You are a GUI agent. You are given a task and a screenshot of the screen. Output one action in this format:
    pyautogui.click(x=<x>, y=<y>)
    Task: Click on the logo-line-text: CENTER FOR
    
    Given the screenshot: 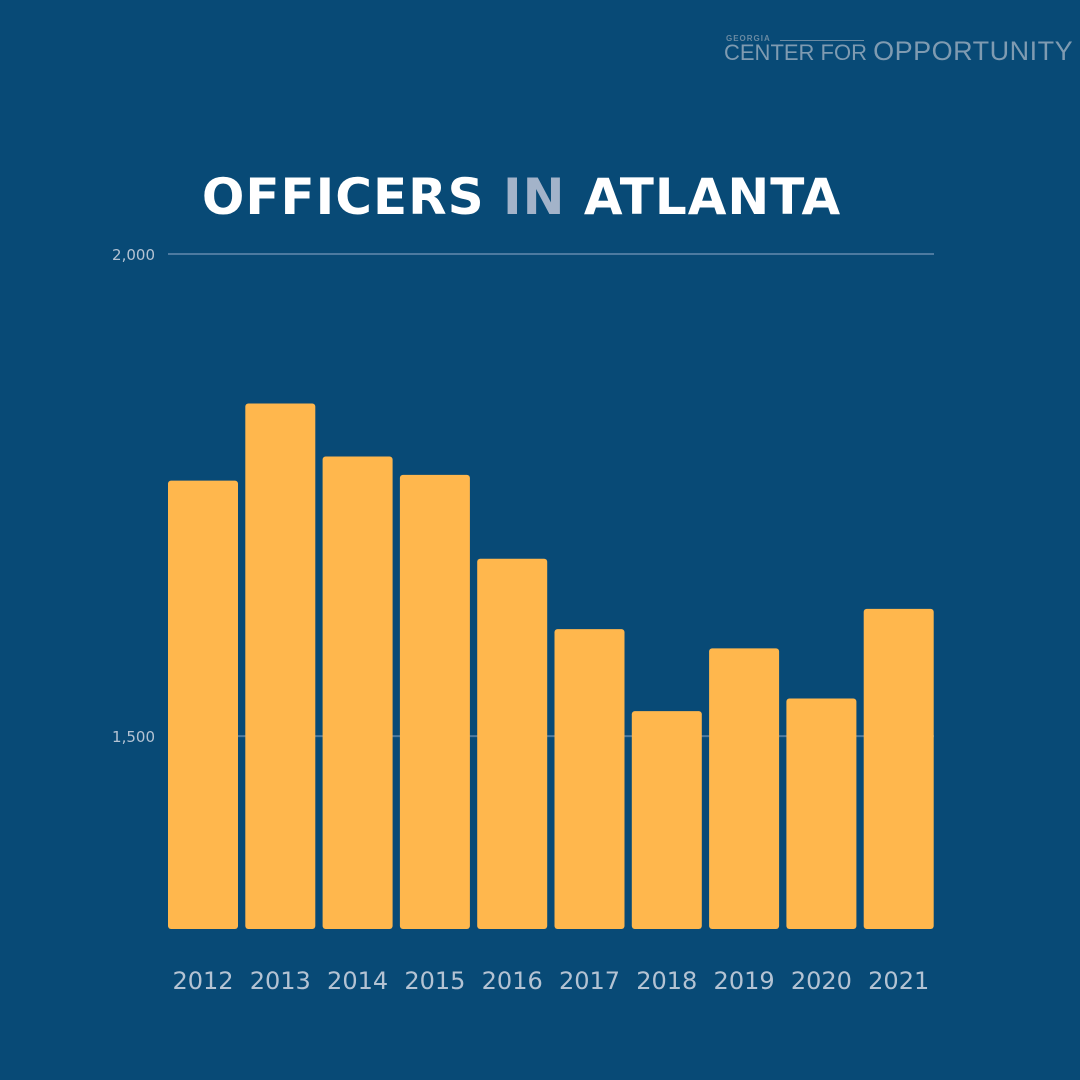 What is the action you would take?
    pyautogui.click(x=795, y=52)
    